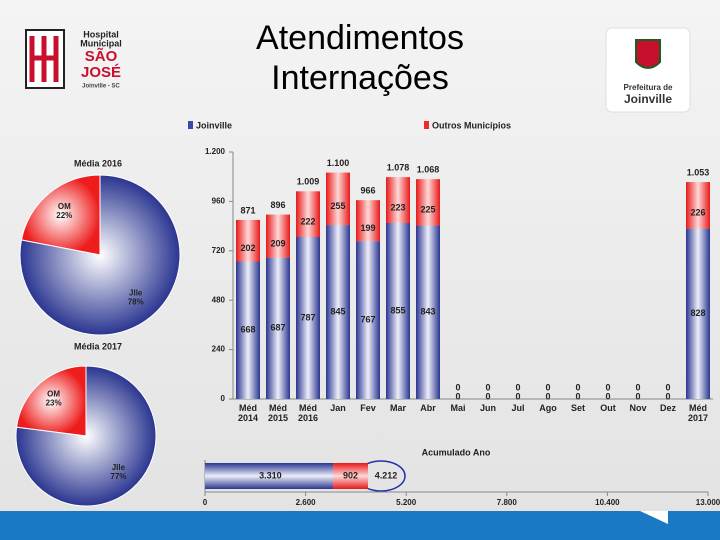  Describe the element at coordinates (428, 408) in the screenshot. I see `x-tick-label: Abr` at that location.